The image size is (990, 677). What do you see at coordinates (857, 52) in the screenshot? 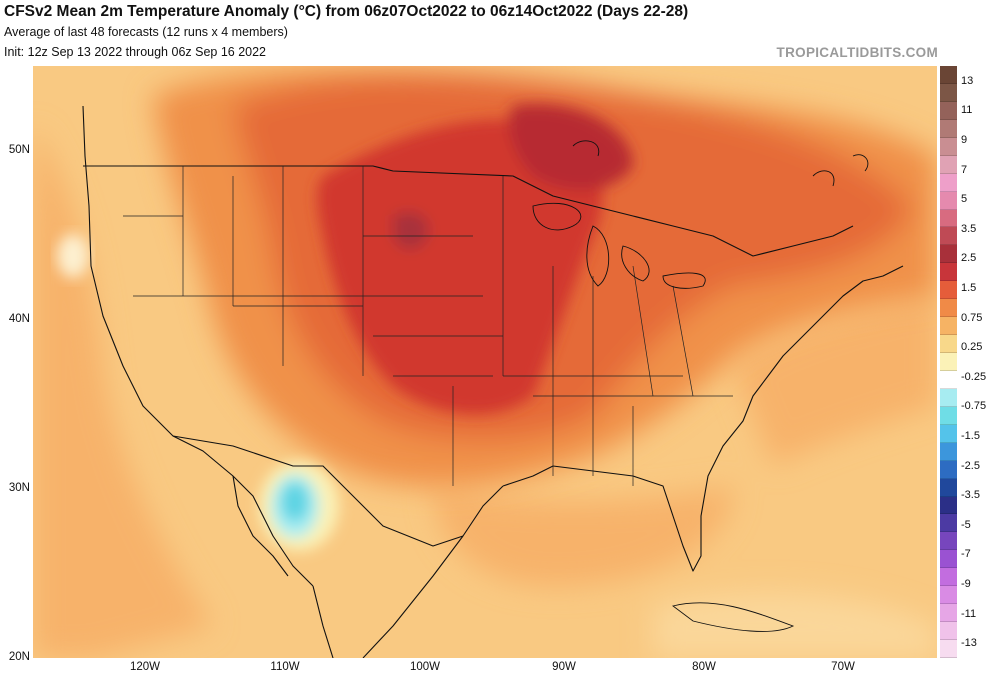
I see `brand-watermark: TROPICALTIDBITS.COM` at bounding box center [857, 52].